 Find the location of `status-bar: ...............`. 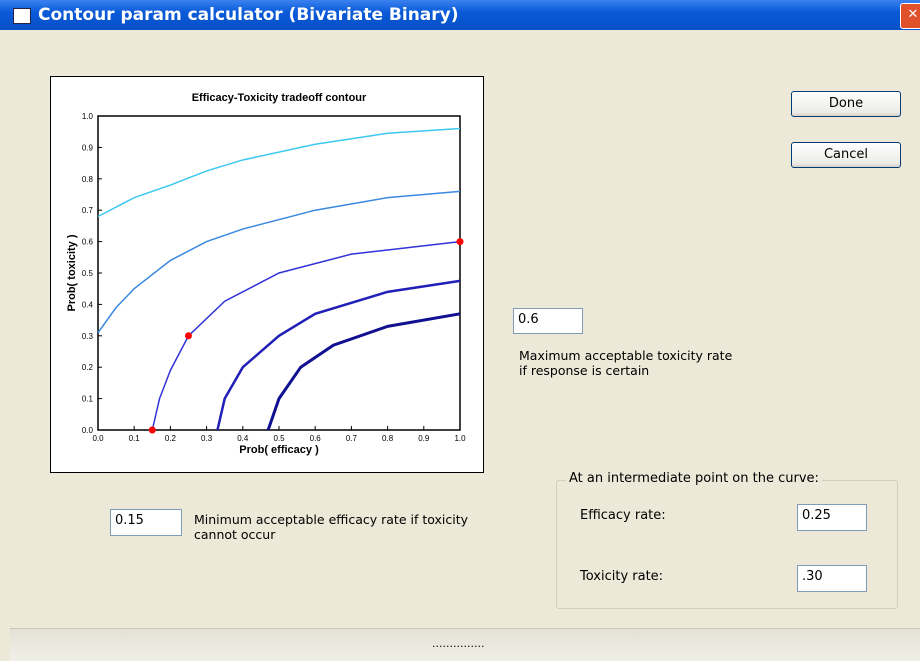

status-bar: ............... is located at coordinates (465, 644).